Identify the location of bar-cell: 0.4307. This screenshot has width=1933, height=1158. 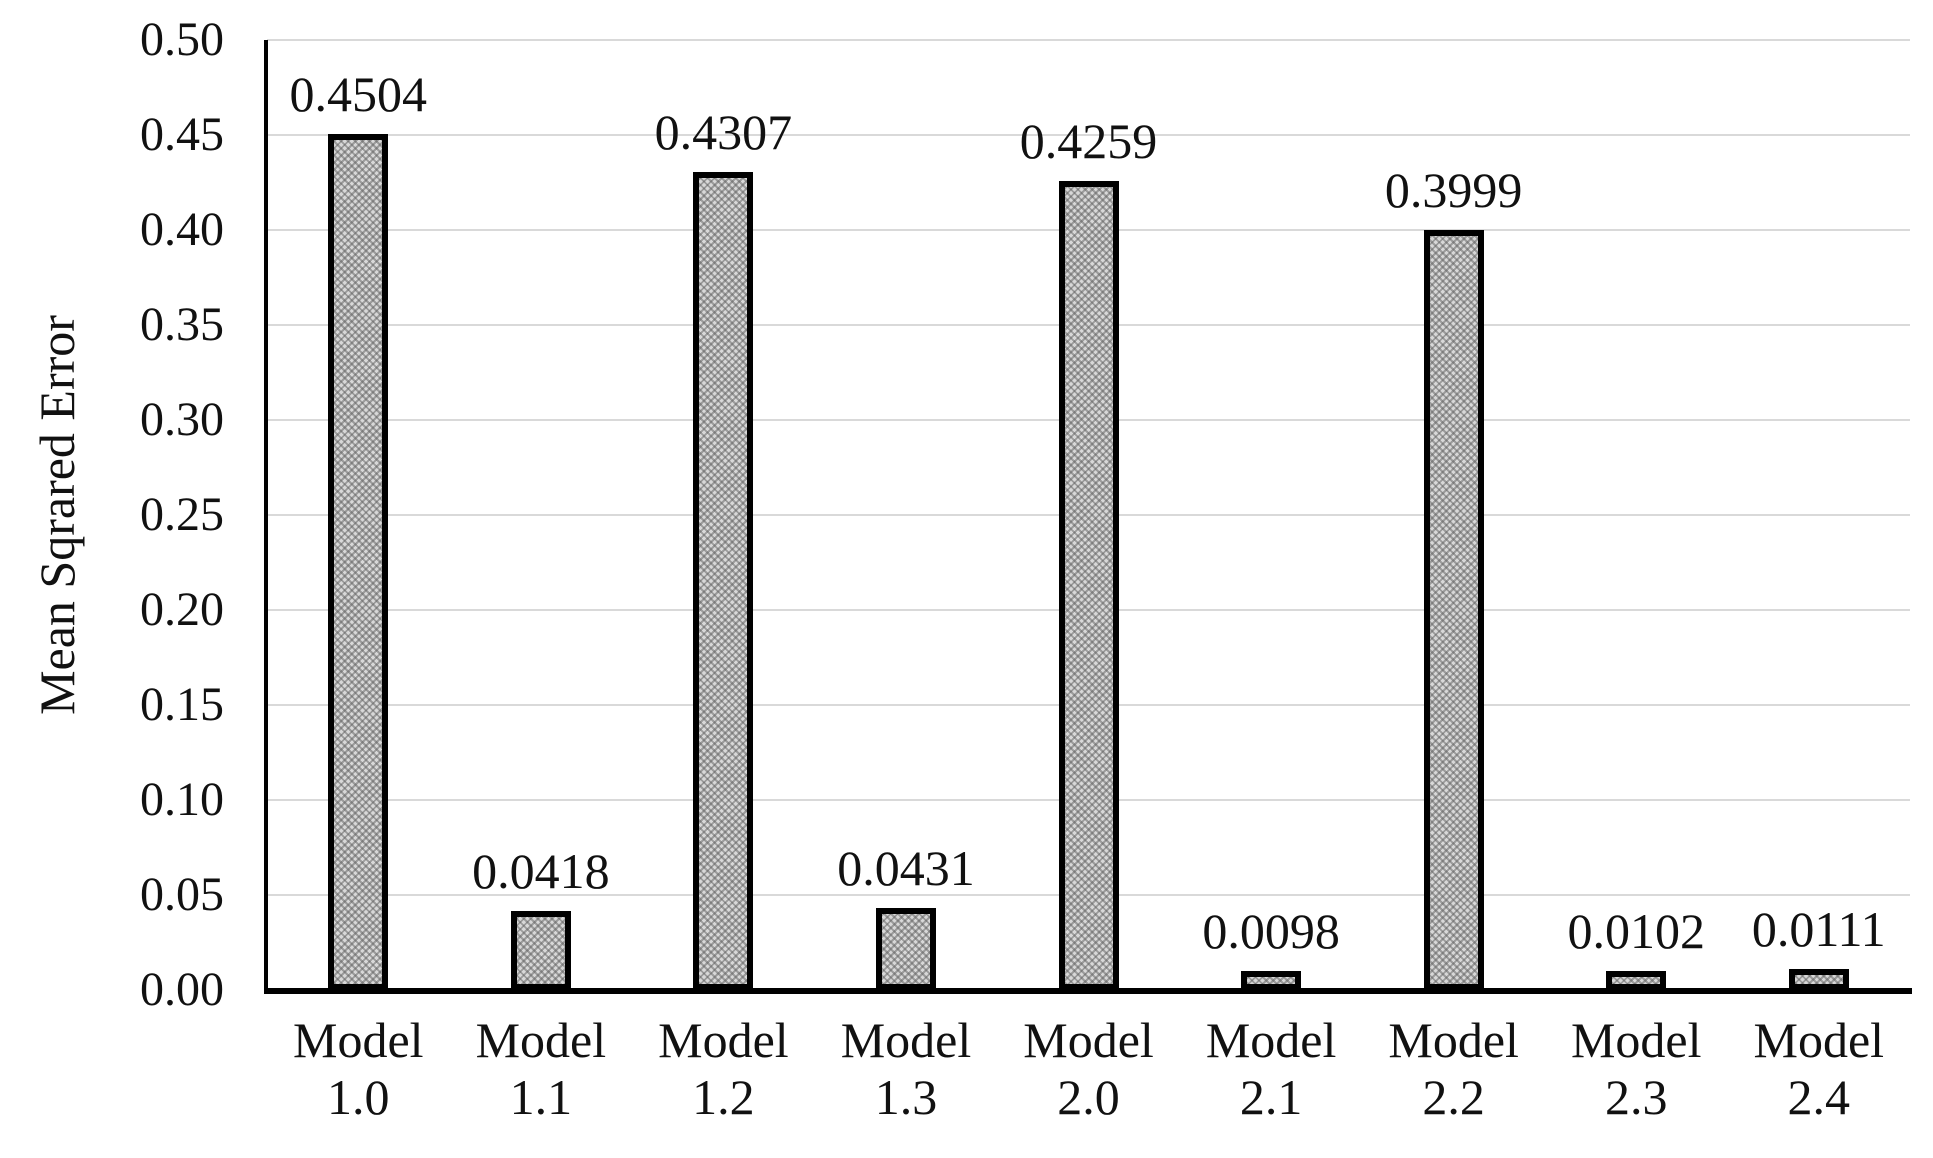
(723, 515).